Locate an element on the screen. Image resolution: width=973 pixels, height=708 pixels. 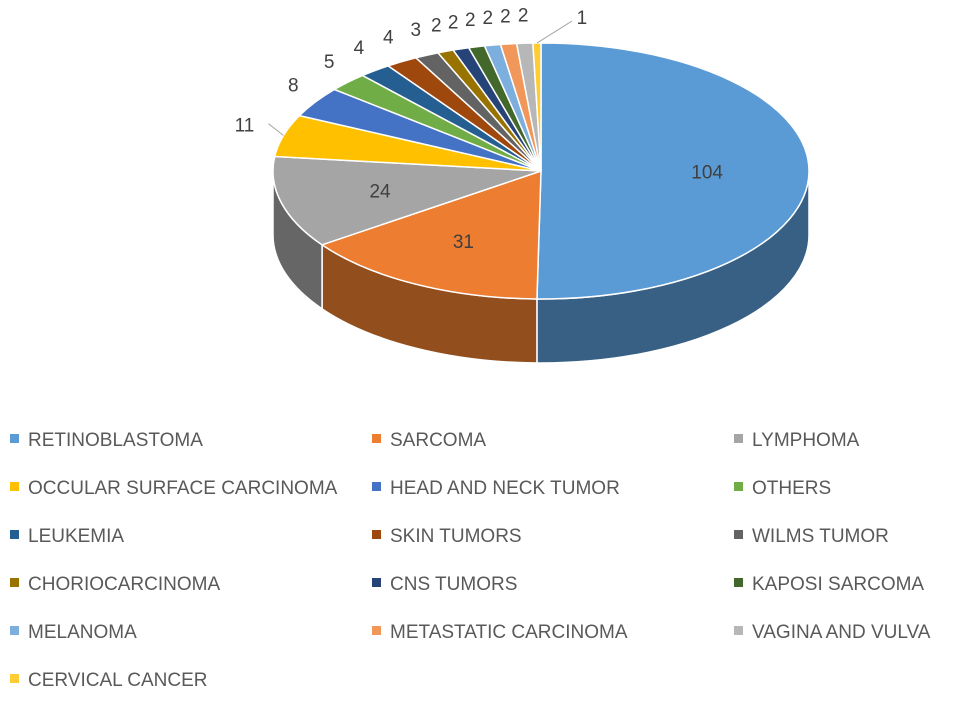
legend-label: RETINOBLASTOMA is located at coordinates (115, 440).